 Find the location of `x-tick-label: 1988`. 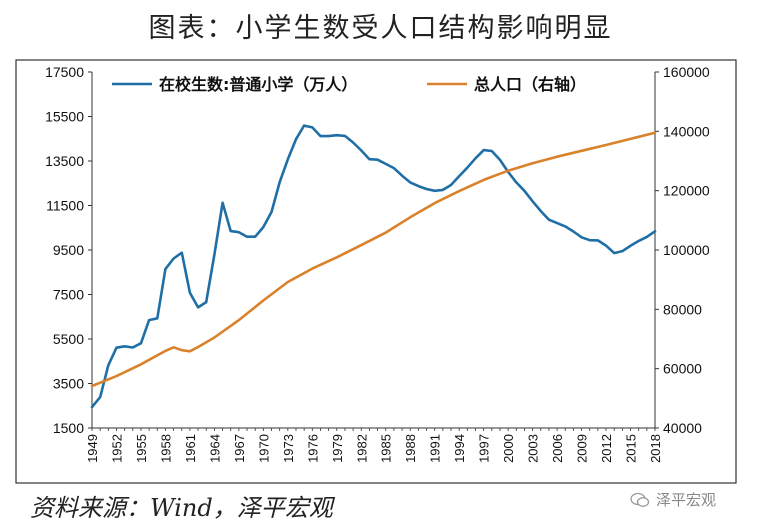

x-tick-label: 1988 is located at coordinates (410, 448).